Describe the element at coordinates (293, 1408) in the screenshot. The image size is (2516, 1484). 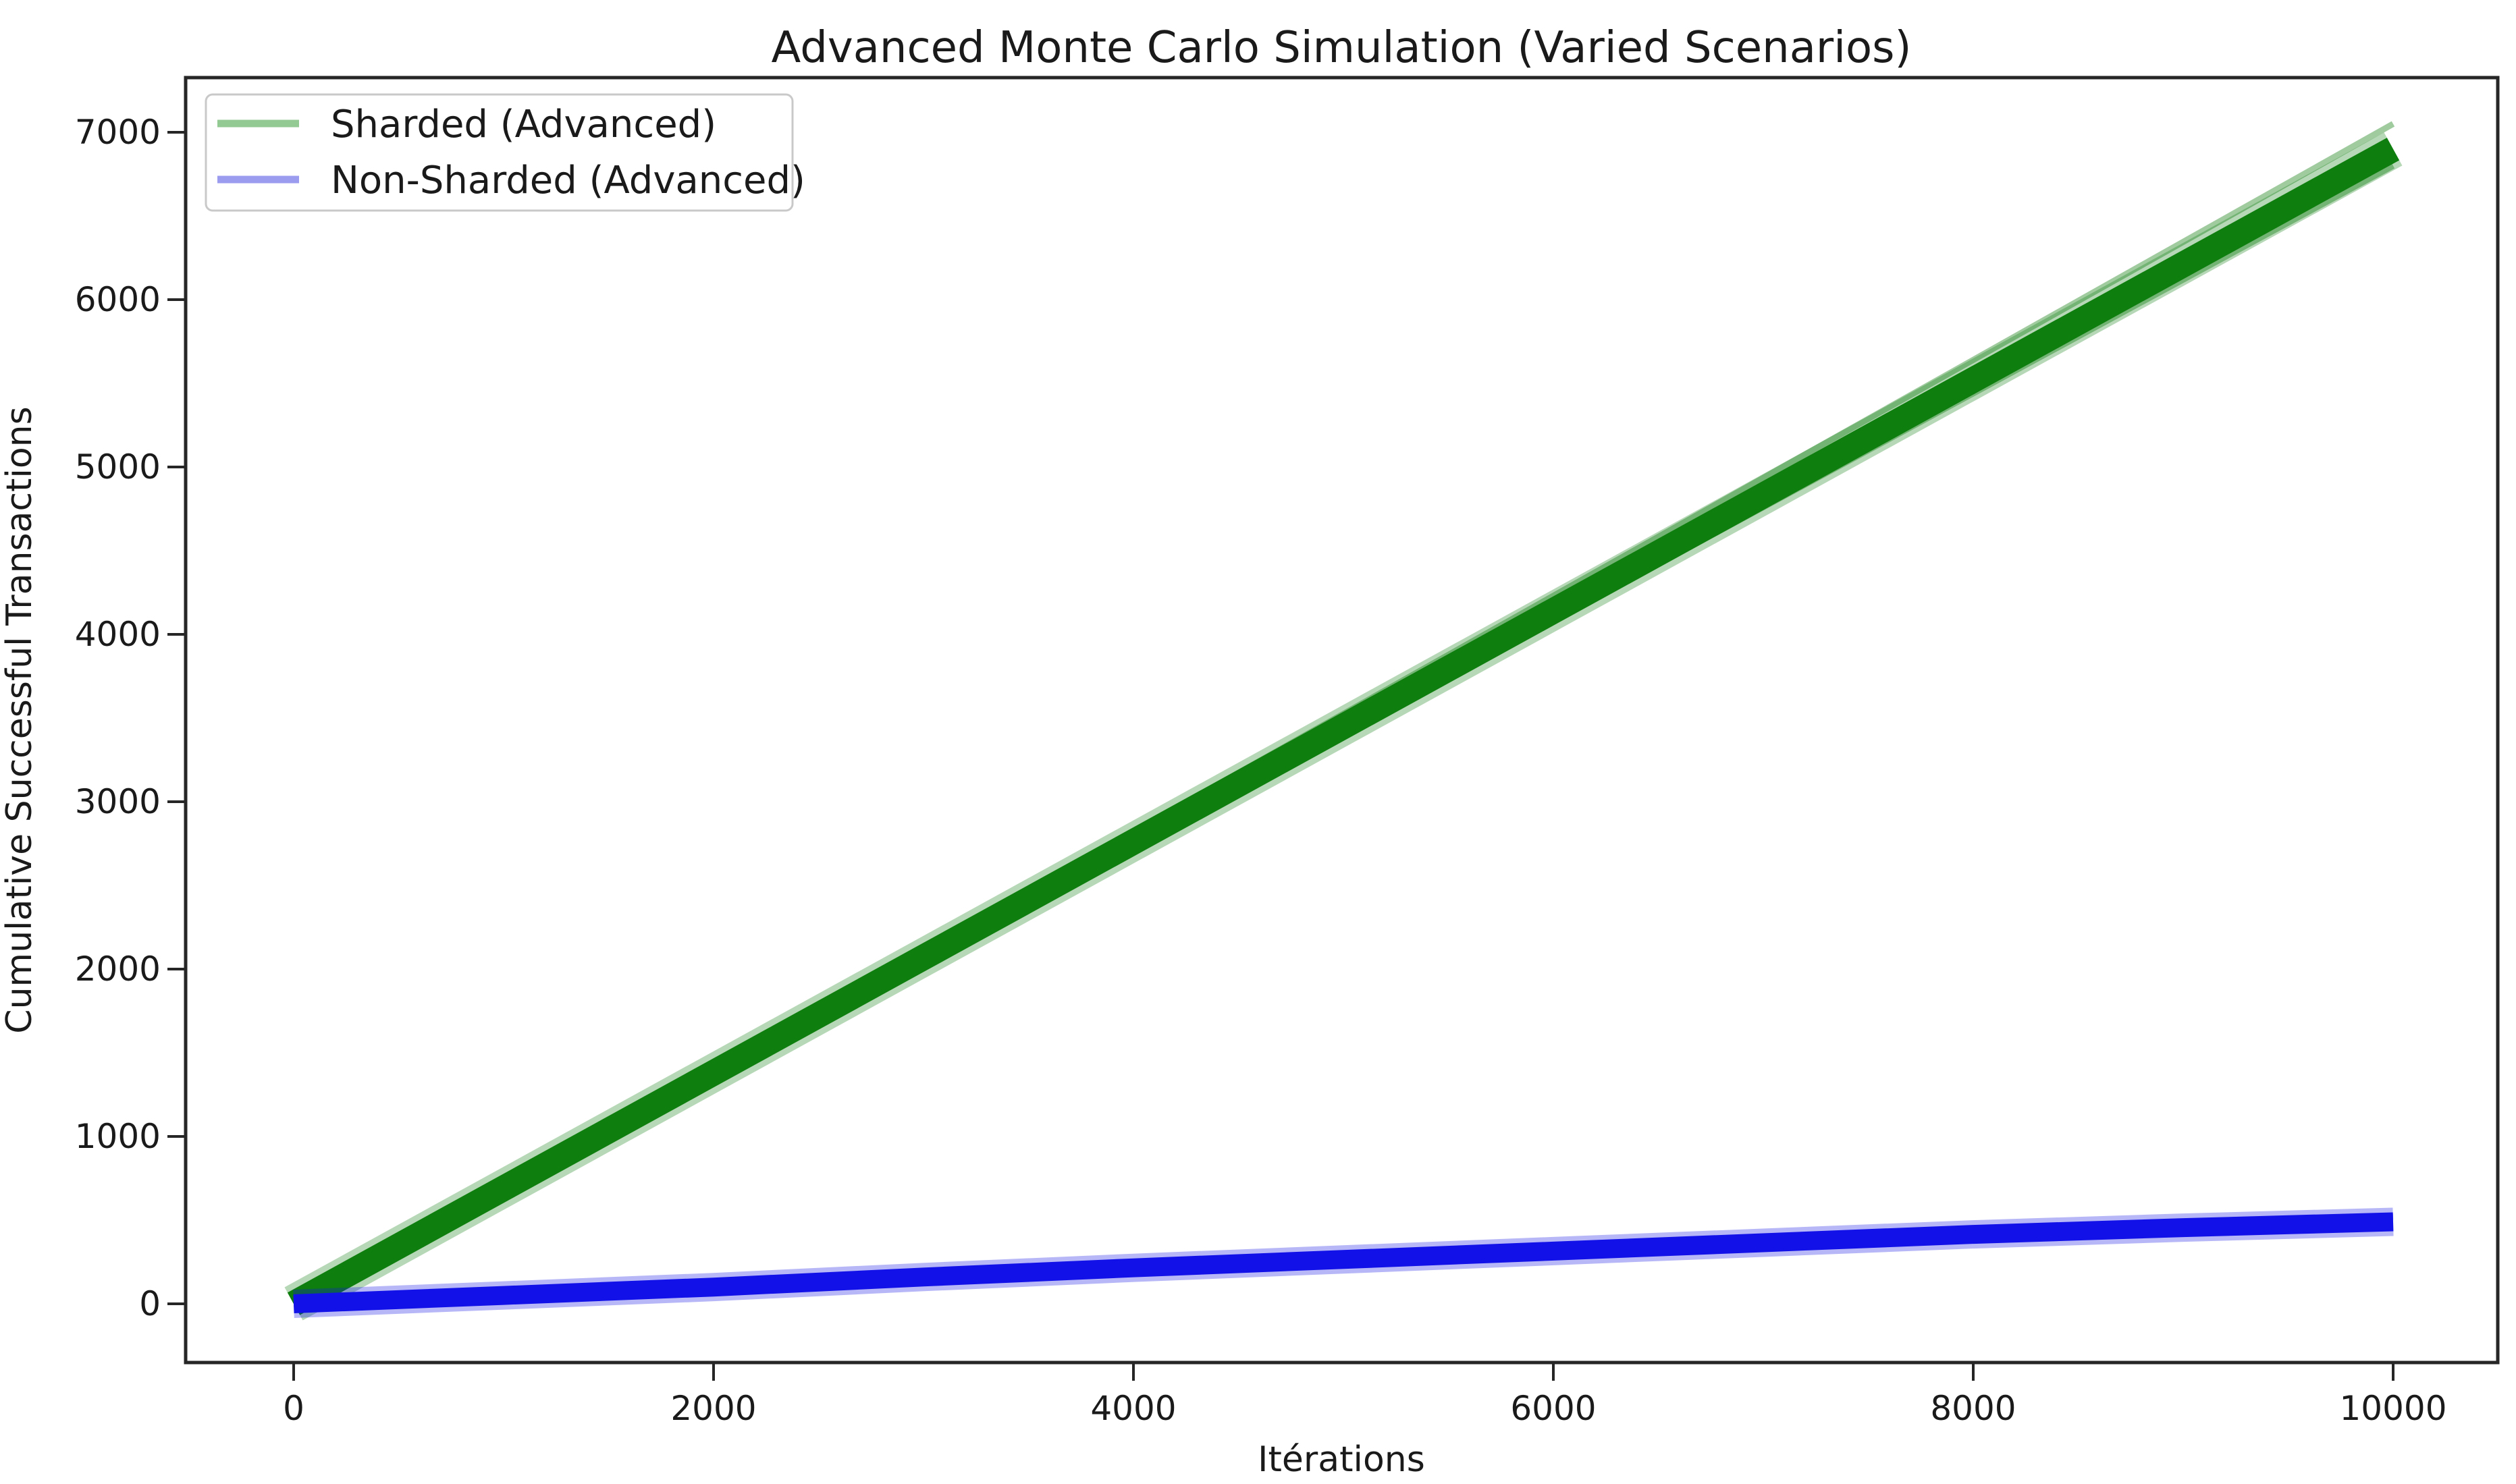
I see `x-tick-label: 0` at that location.